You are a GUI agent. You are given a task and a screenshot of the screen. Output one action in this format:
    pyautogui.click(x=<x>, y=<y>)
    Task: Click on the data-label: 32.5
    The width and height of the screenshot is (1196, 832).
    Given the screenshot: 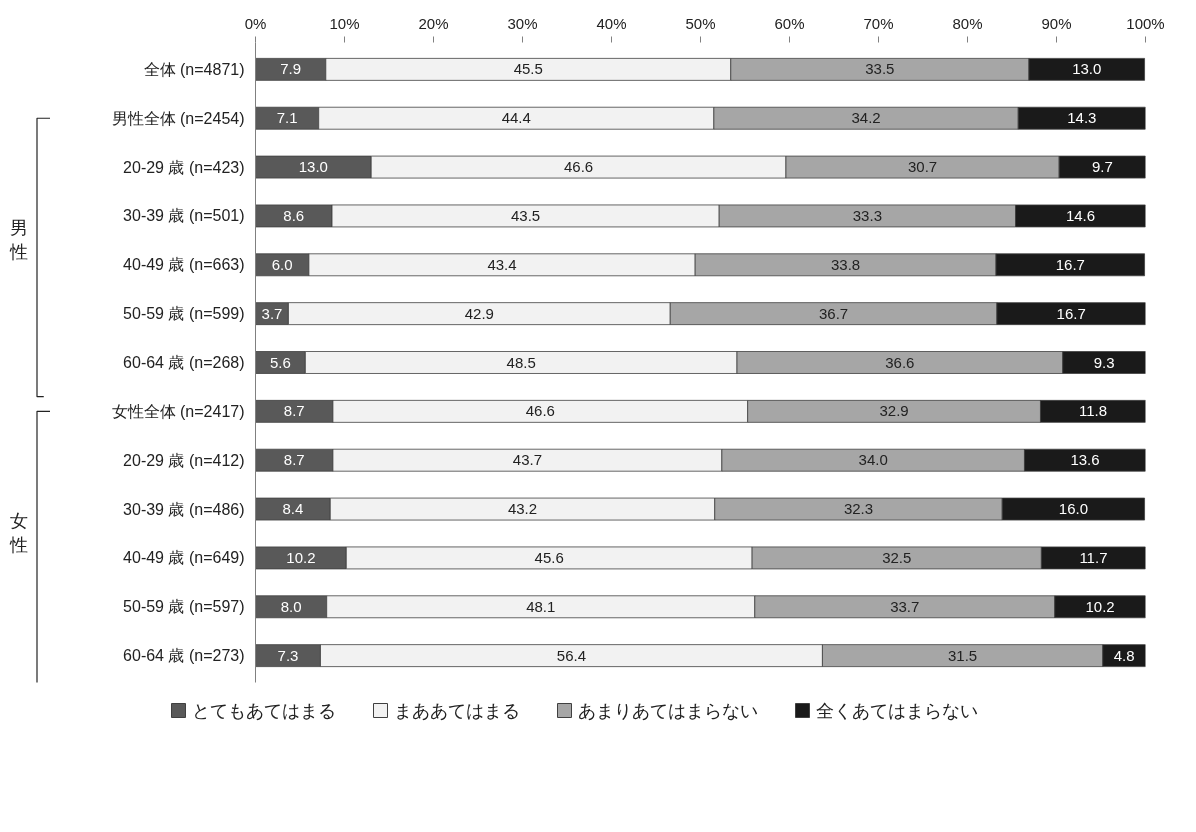 What is the action you would take?
    pyautogui.click(x=897, y=557)
    